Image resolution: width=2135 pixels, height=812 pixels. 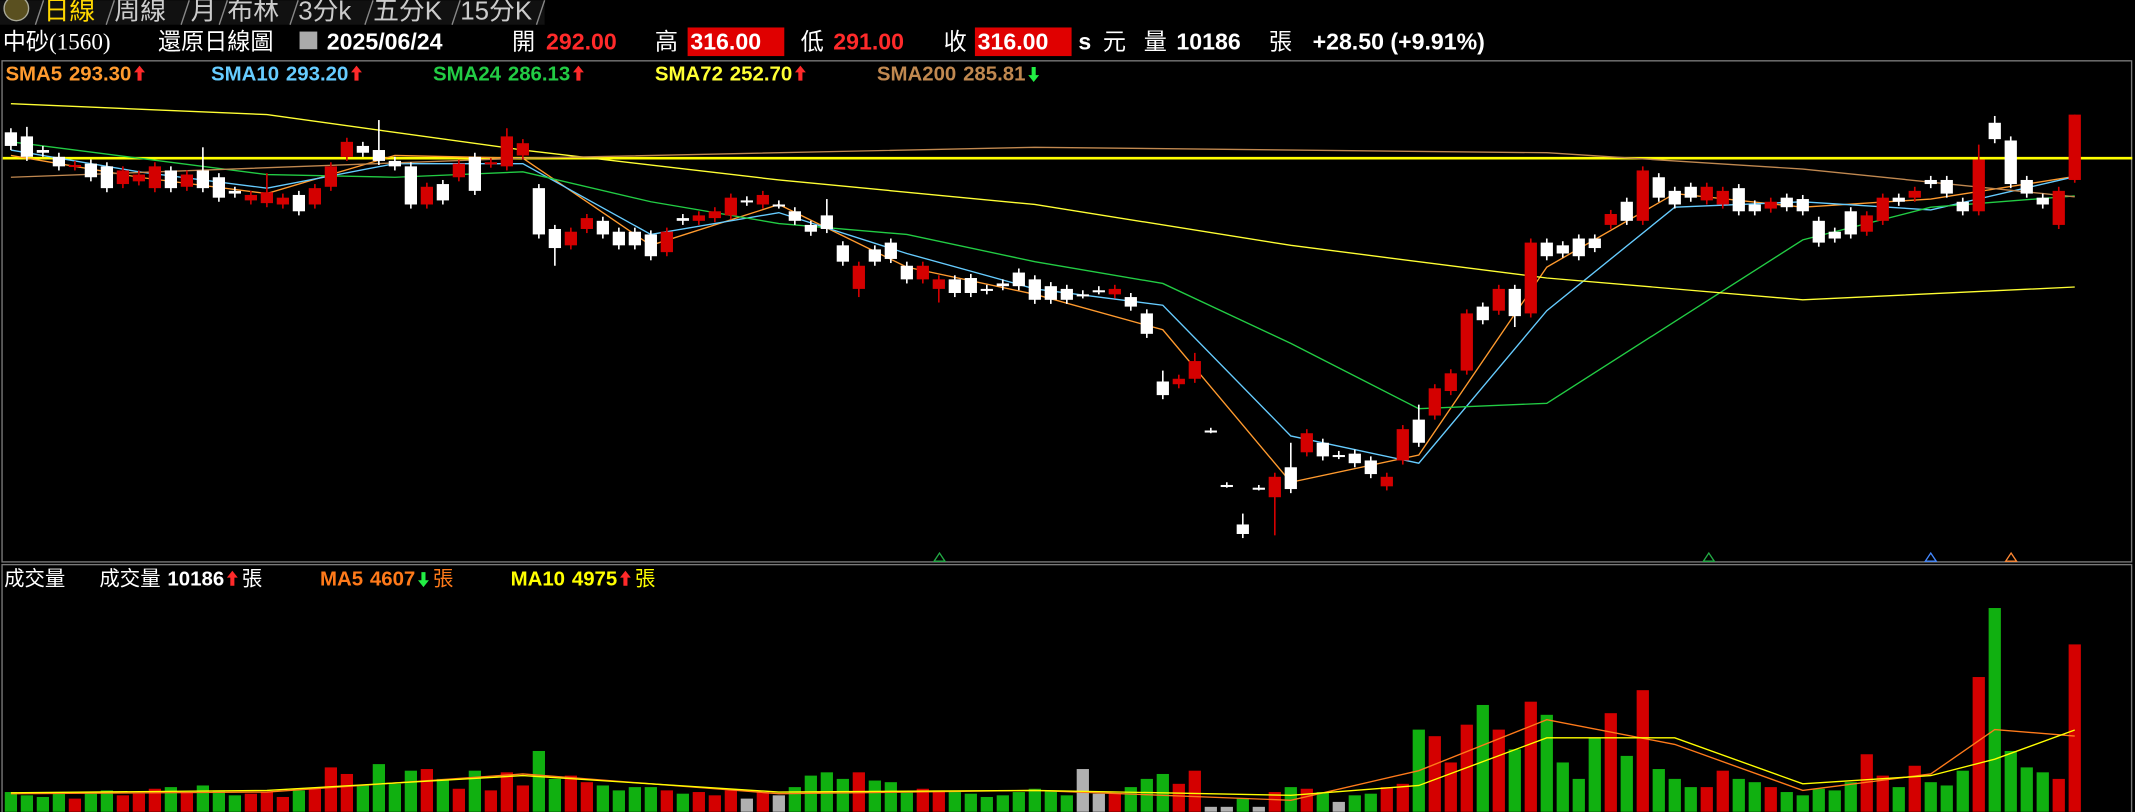 What do you see at coordinates (761, 75) in the screenshot?
I see `legend-value: 252.70` at bounding box center [761, 75].